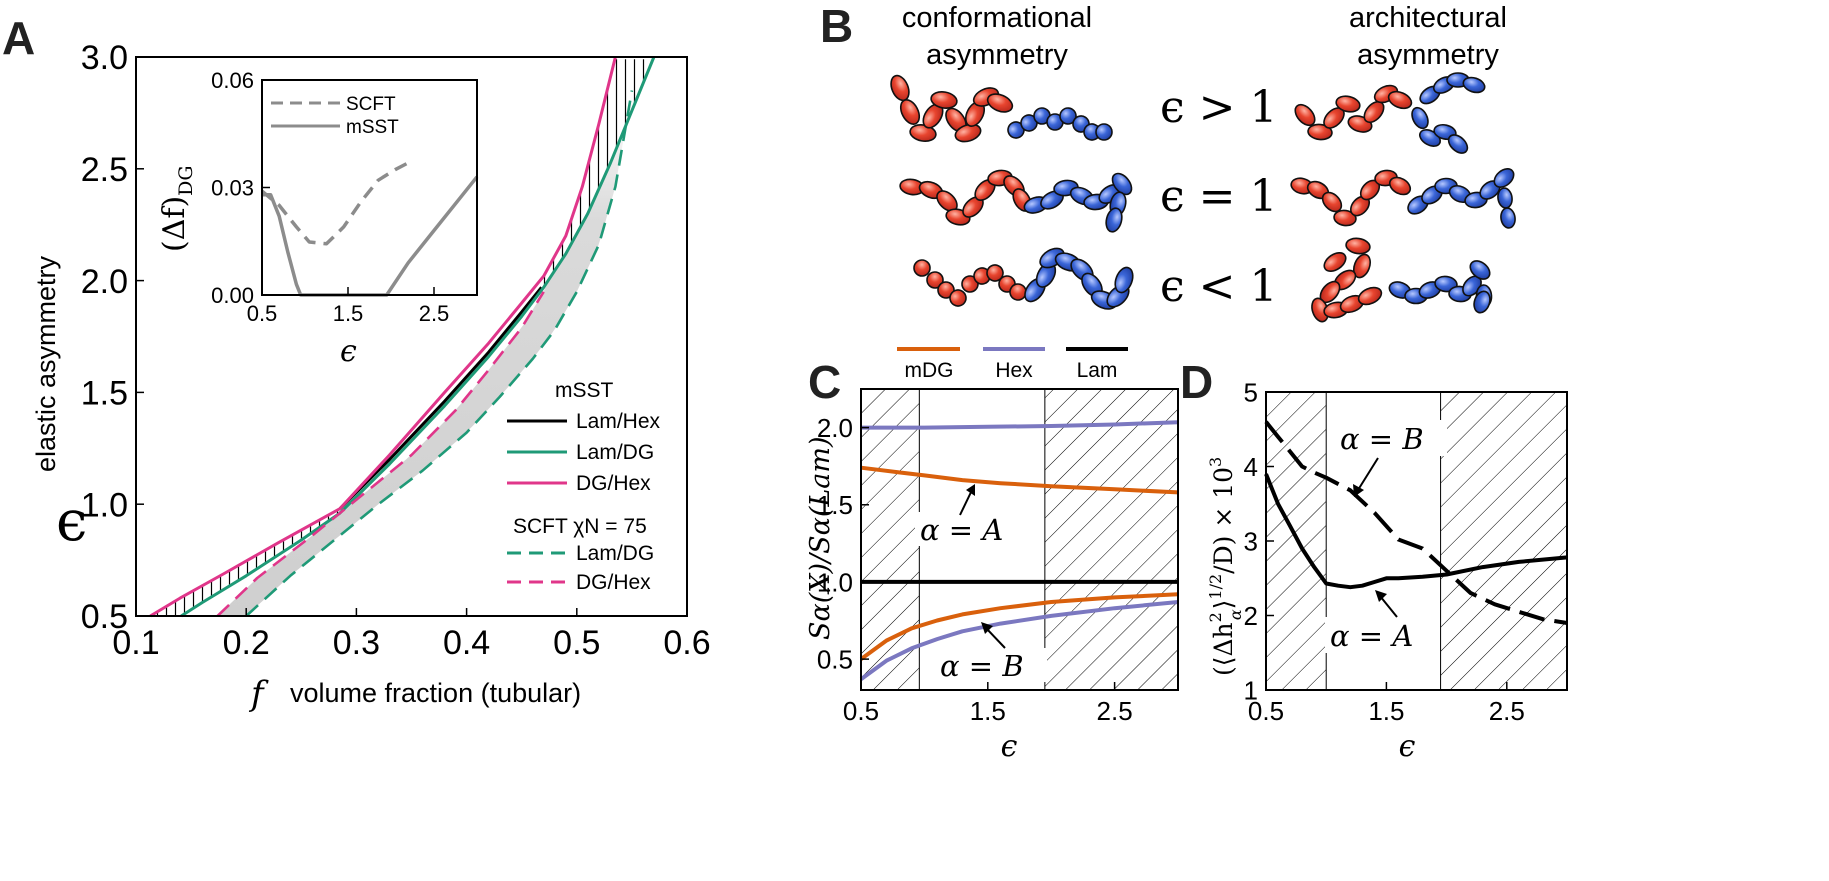 The height and width of the screenshot is (881, 1829). Describe the element at coordinates (1019, 480) in the screenshot. I see `series-mdg-a` at that location.